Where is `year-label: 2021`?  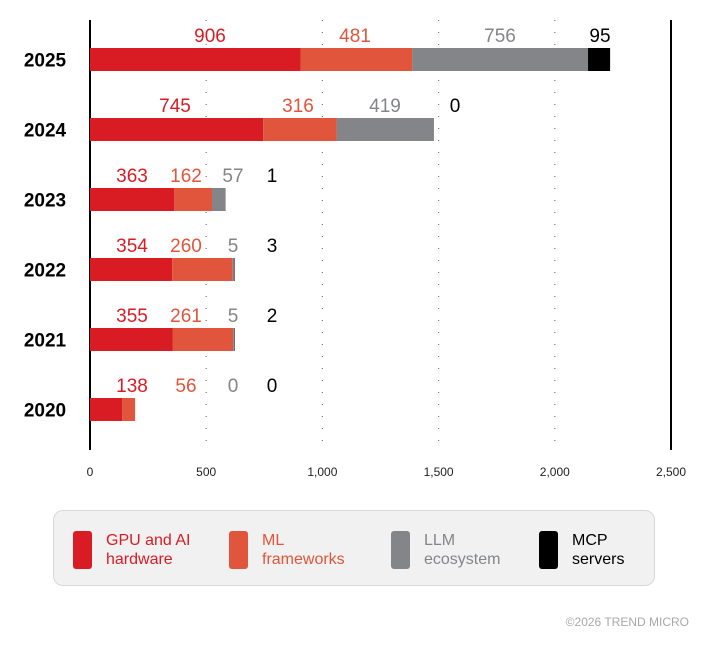 year-label: 2021 is located at coordinates (45, 341).